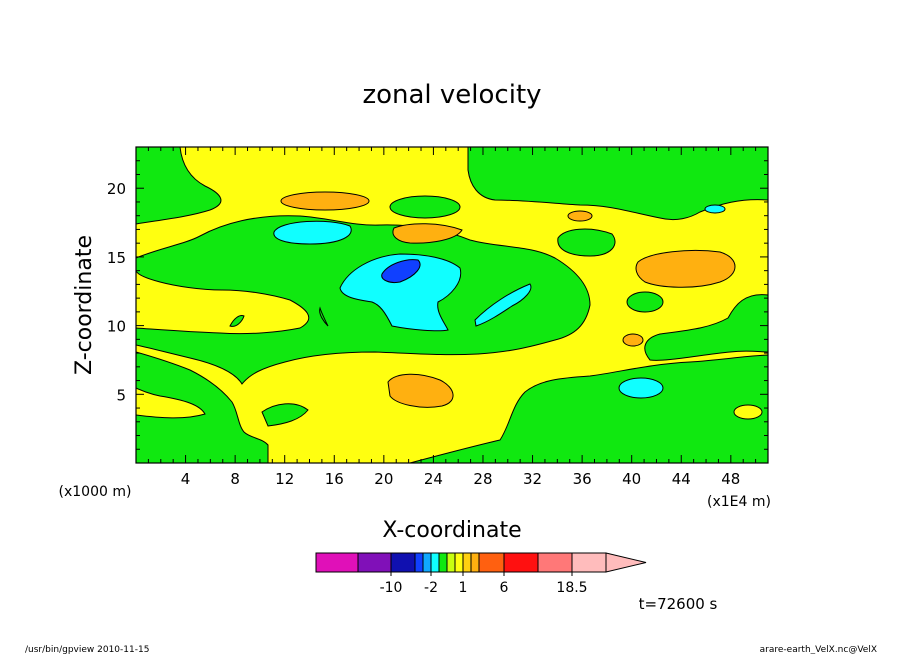 This screenshot has width=904, height=654. I want to click on y-tick-label: 10, so click(116, 327).